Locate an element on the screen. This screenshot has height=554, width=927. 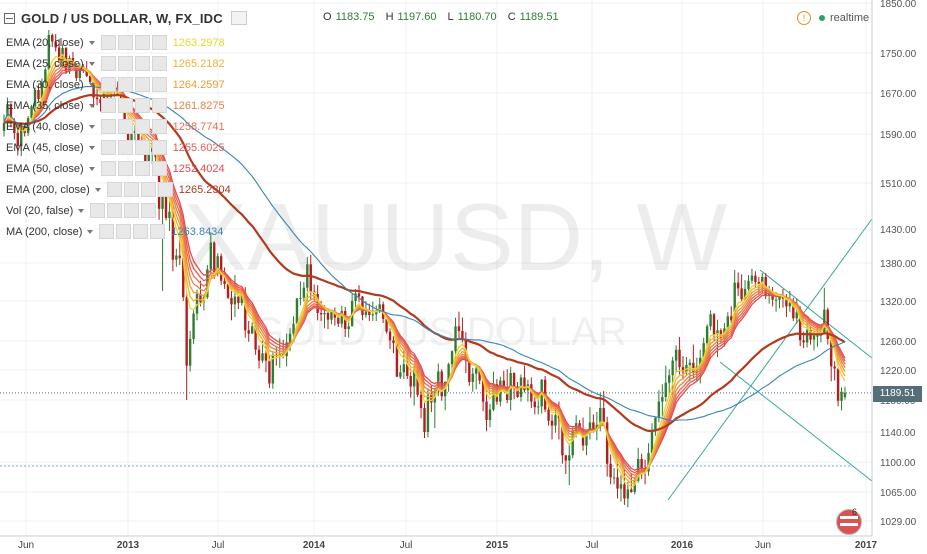
price-tick-label: 1850.00 is located at coordinates (898, 5).